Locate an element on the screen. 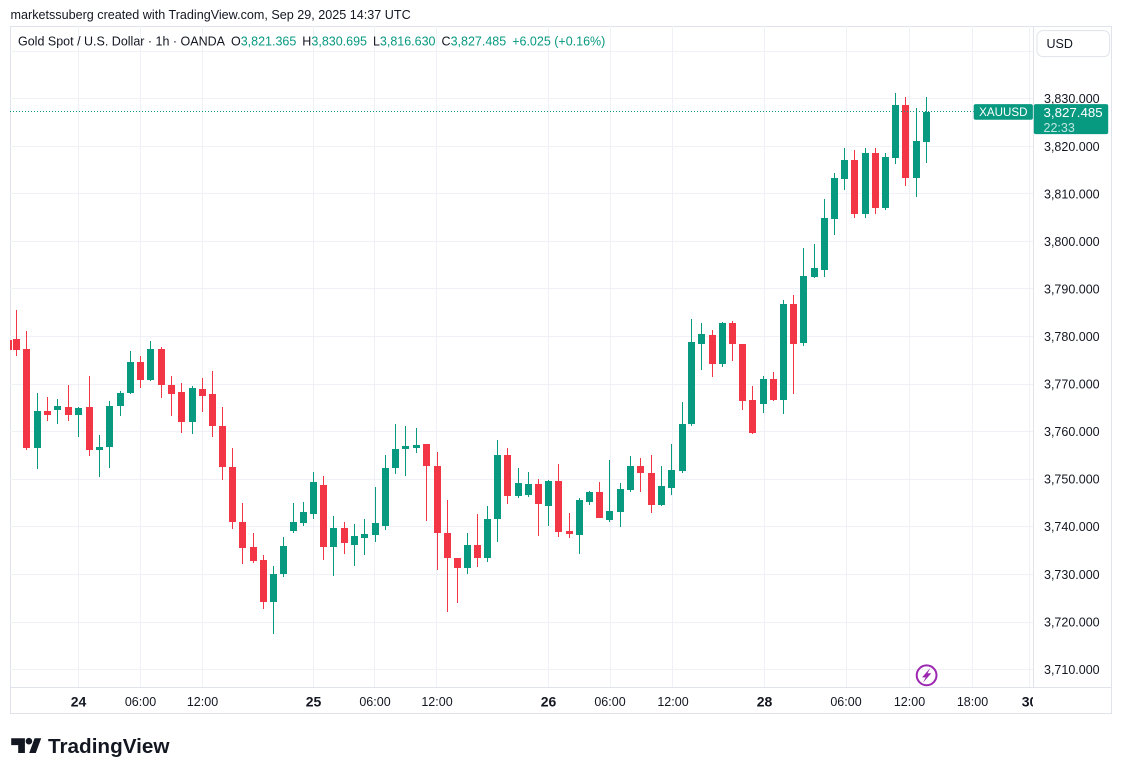  svg-text: 3,750.000 is located at coordinates (1072, 480).